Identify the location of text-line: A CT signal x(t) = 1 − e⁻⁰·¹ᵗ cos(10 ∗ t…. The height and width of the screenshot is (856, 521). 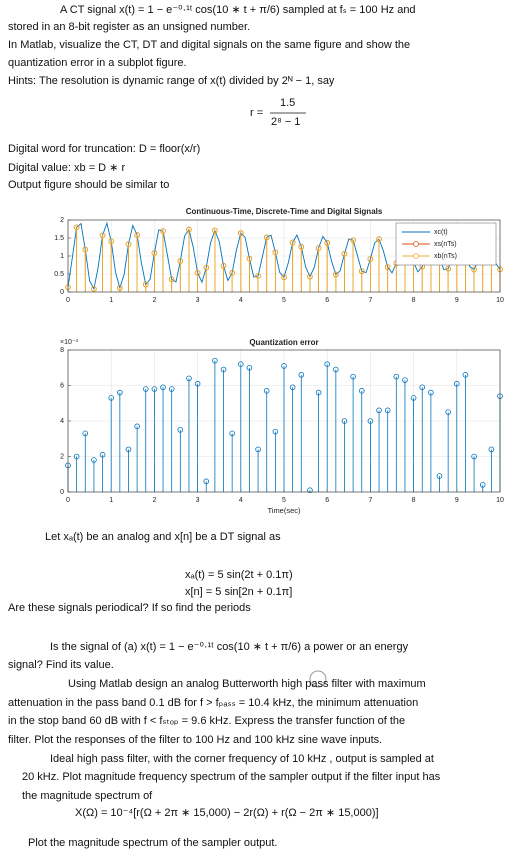
(238, 10).